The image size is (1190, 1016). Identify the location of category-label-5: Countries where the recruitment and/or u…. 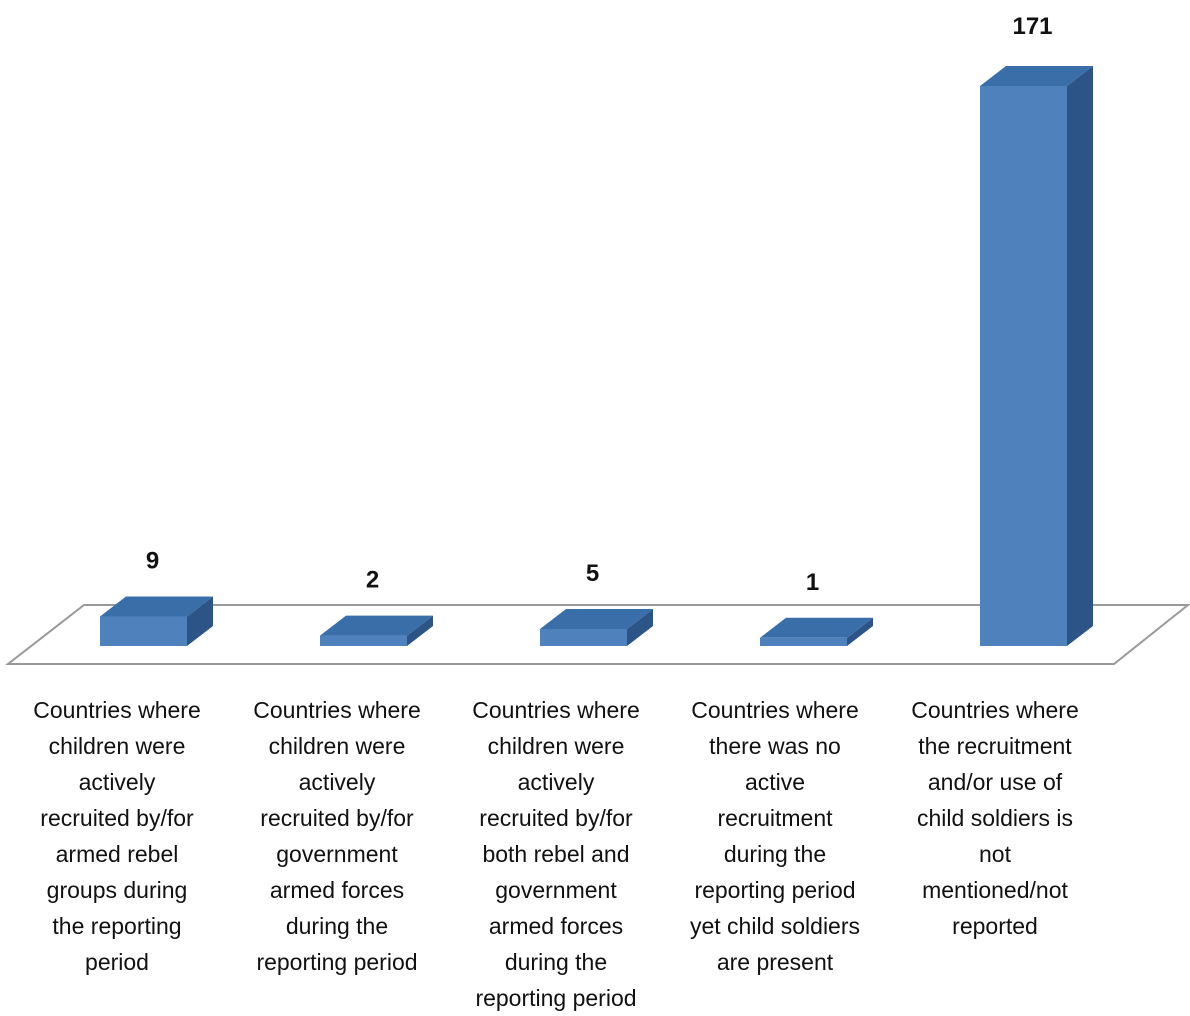
(995, 818).